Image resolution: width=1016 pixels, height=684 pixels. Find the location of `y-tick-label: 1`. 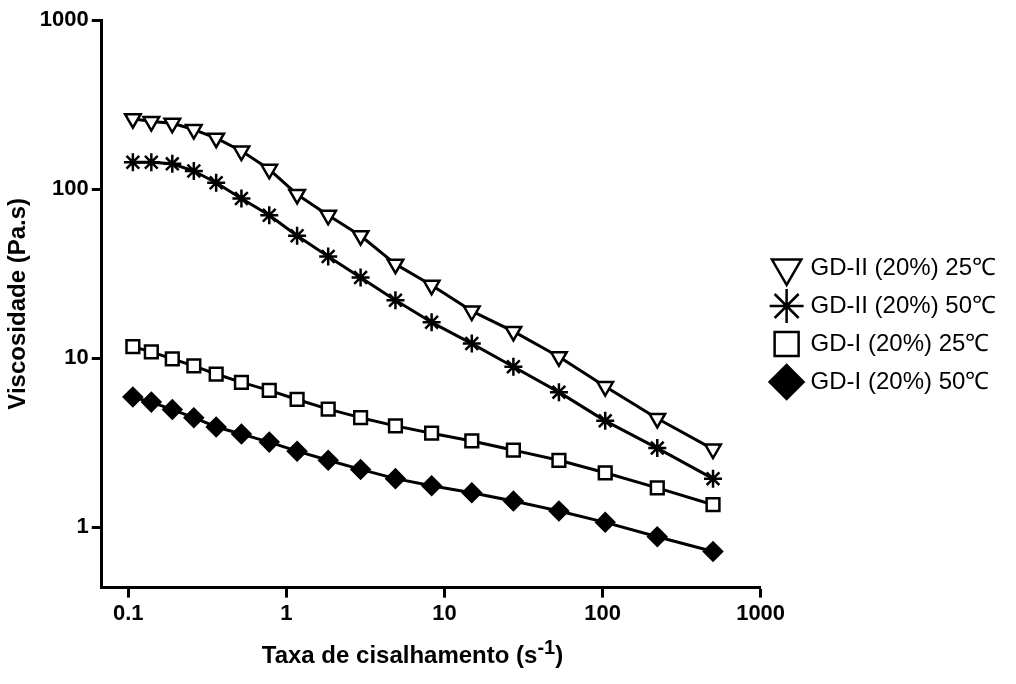

y-tick-label: 1 is located at coordinates (82, 526).